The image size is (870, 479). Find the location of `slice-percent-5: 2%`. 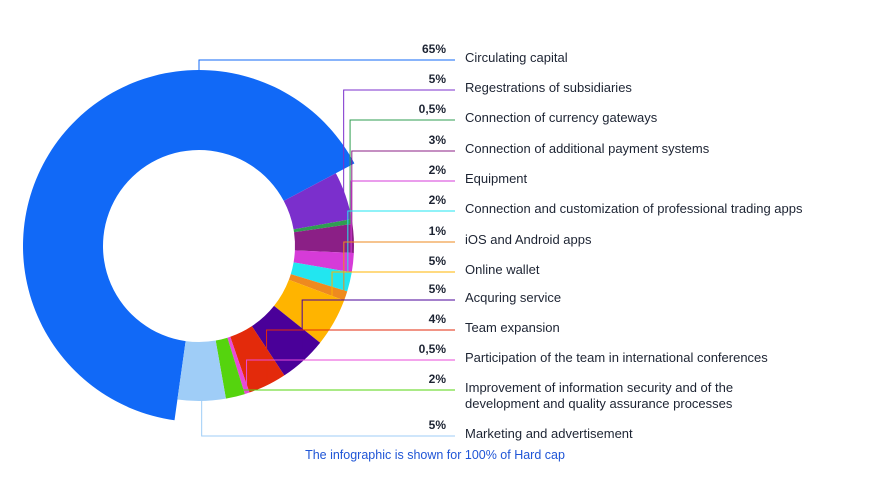

slice-percent-5: 2% is located at coordinates (438, 170).